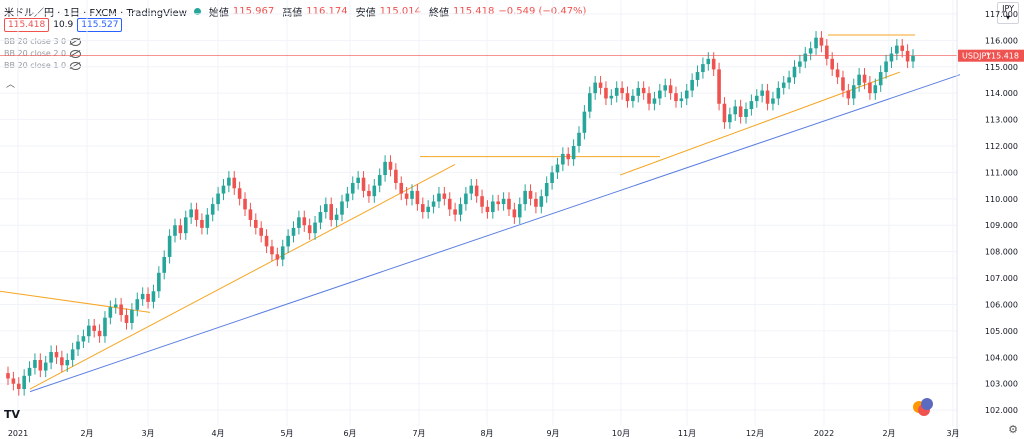 The width and height of the screenshot is (1024, 439). What do you see at coordinates (95, 13) in the screenshot?
I see `symbol-title: 米ドル／円 · 1日 · FXCM · TradingView` at bounding box center [95, 13].